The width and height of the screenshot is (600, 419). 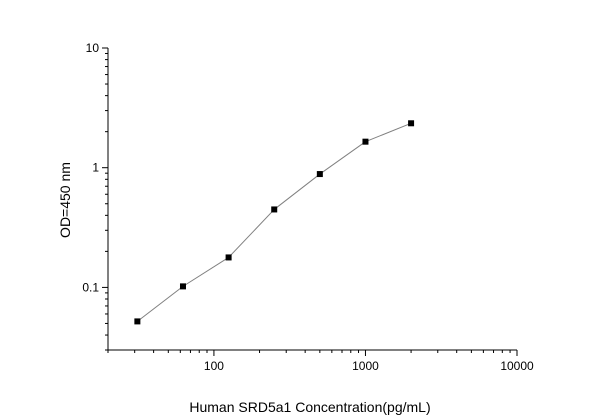 I want to click on x-axis-ticks: 100 1000 10000, so click(x=320, y=361).